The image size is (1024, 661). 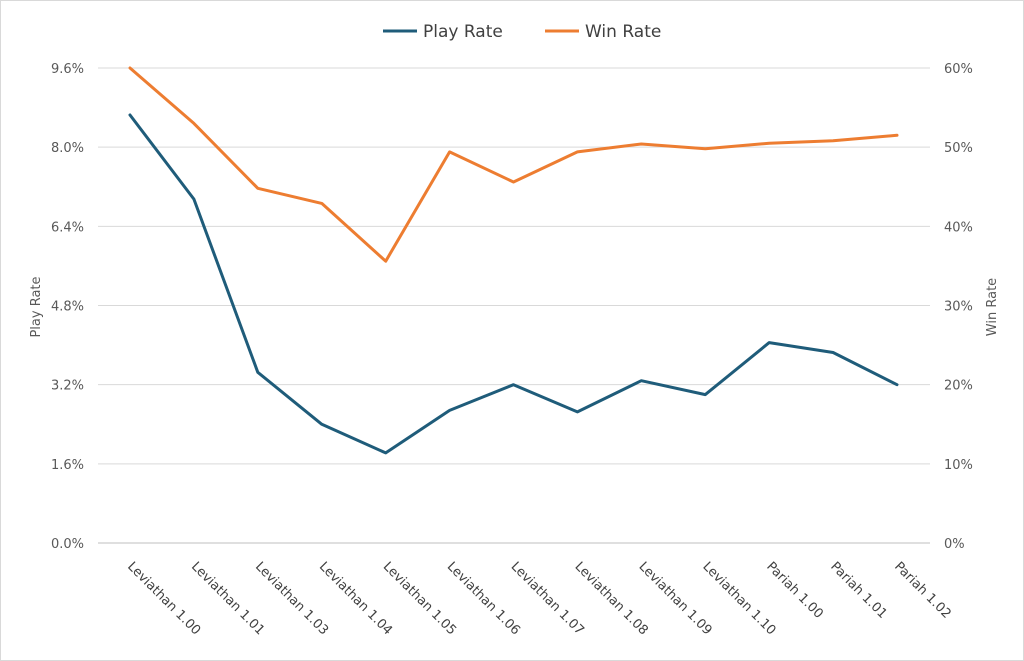 What do you see at coordinates (67, 227) in the screenshot?
I see `y-tick-label: 6.4%` at bounding box center [67, 227].